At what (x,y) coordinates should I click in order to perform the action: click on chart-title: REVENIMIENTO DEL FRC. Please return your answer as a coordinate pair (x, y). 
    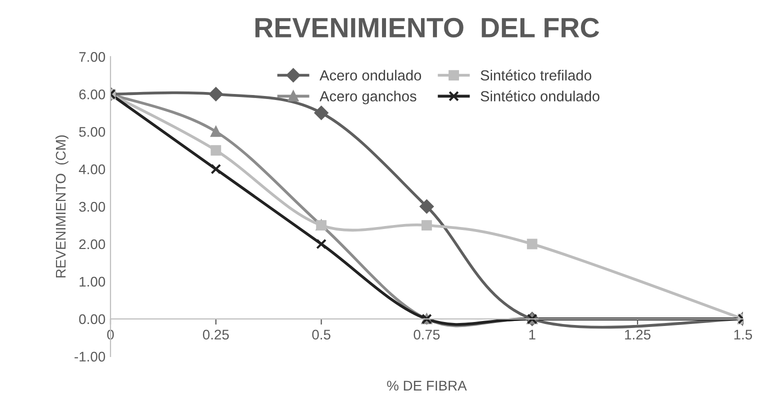
    Looking at the image, I should click on (427, 28).